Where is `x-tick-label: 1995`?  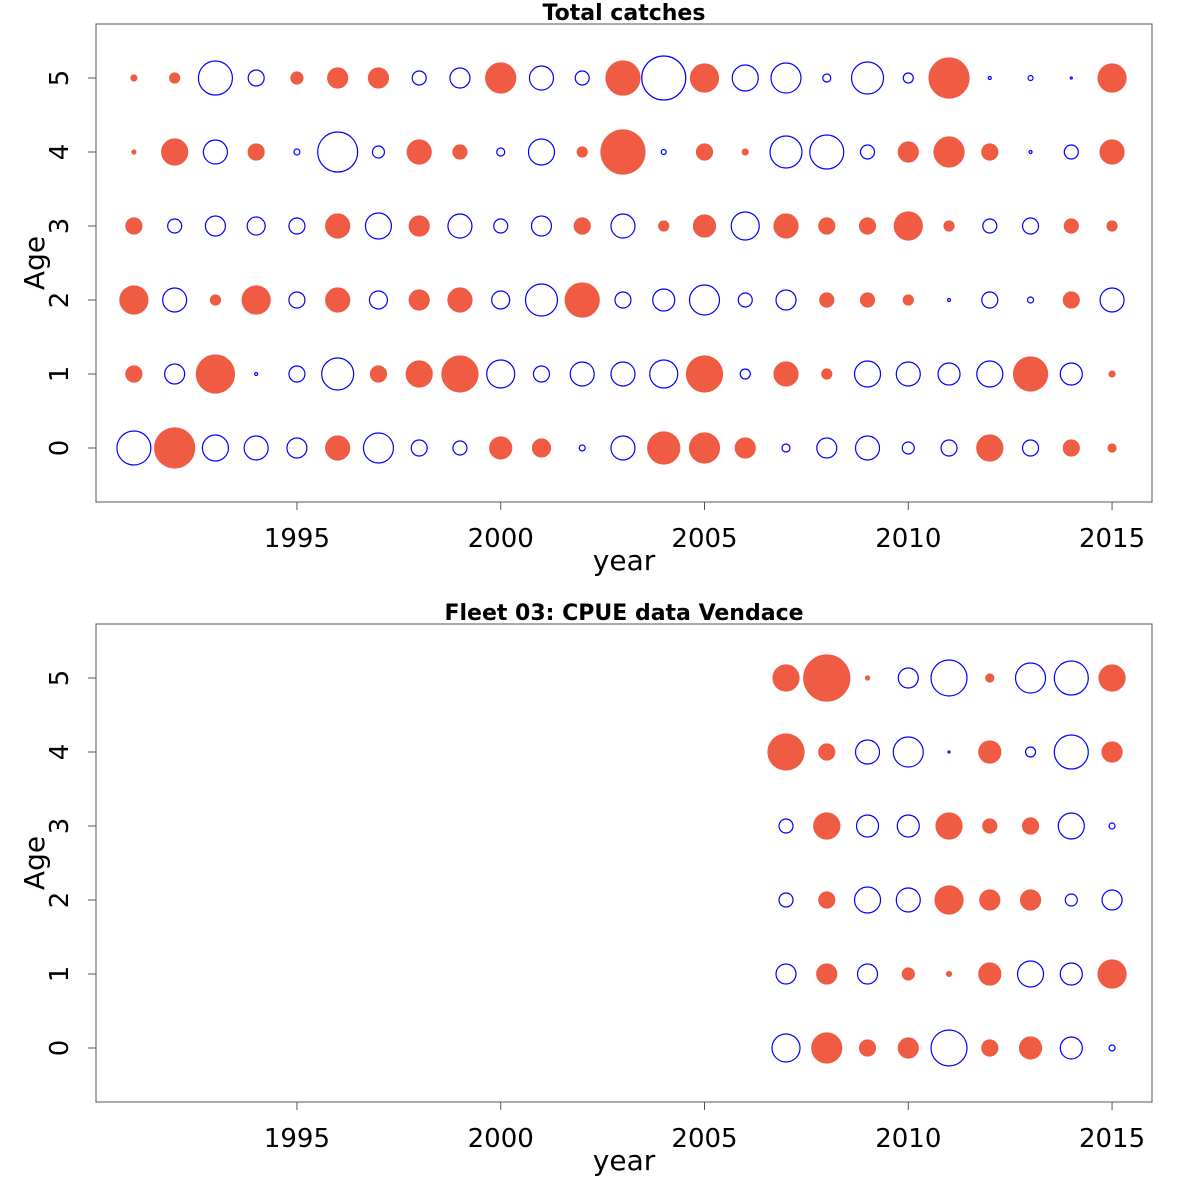 x-tick-label: 1995 is located at coordinates (297, 539).